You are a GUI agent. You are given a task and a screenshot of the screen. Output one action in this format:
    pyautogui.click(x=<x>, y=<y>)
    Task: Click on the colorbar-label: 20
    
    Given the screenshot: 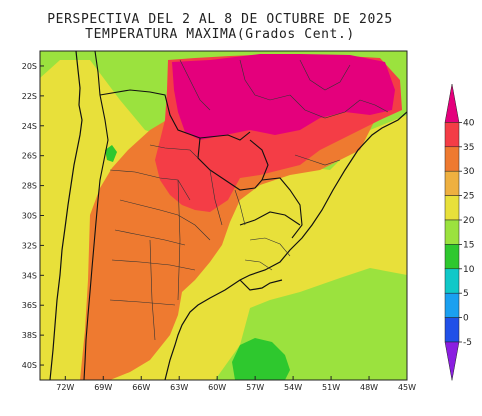 What is the action you would take?
    pyautogui.click(x=469, y=221)
    